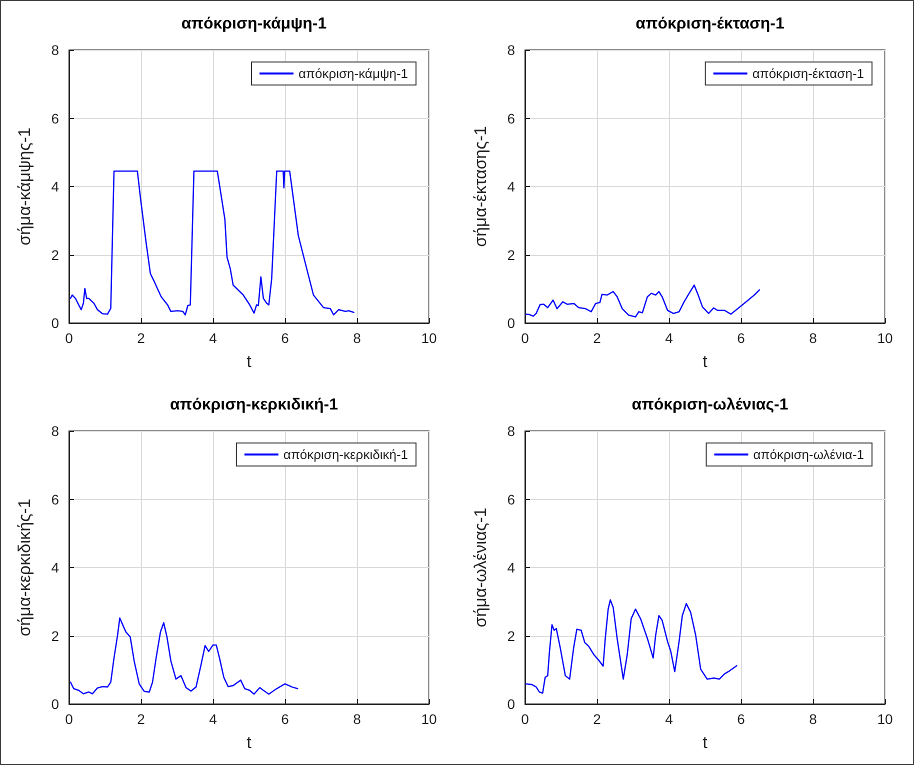  Describe the element at coordinates (710, 24) in the screenshot. I see `chart-title: απόκριση-έκταση-1` at that location.